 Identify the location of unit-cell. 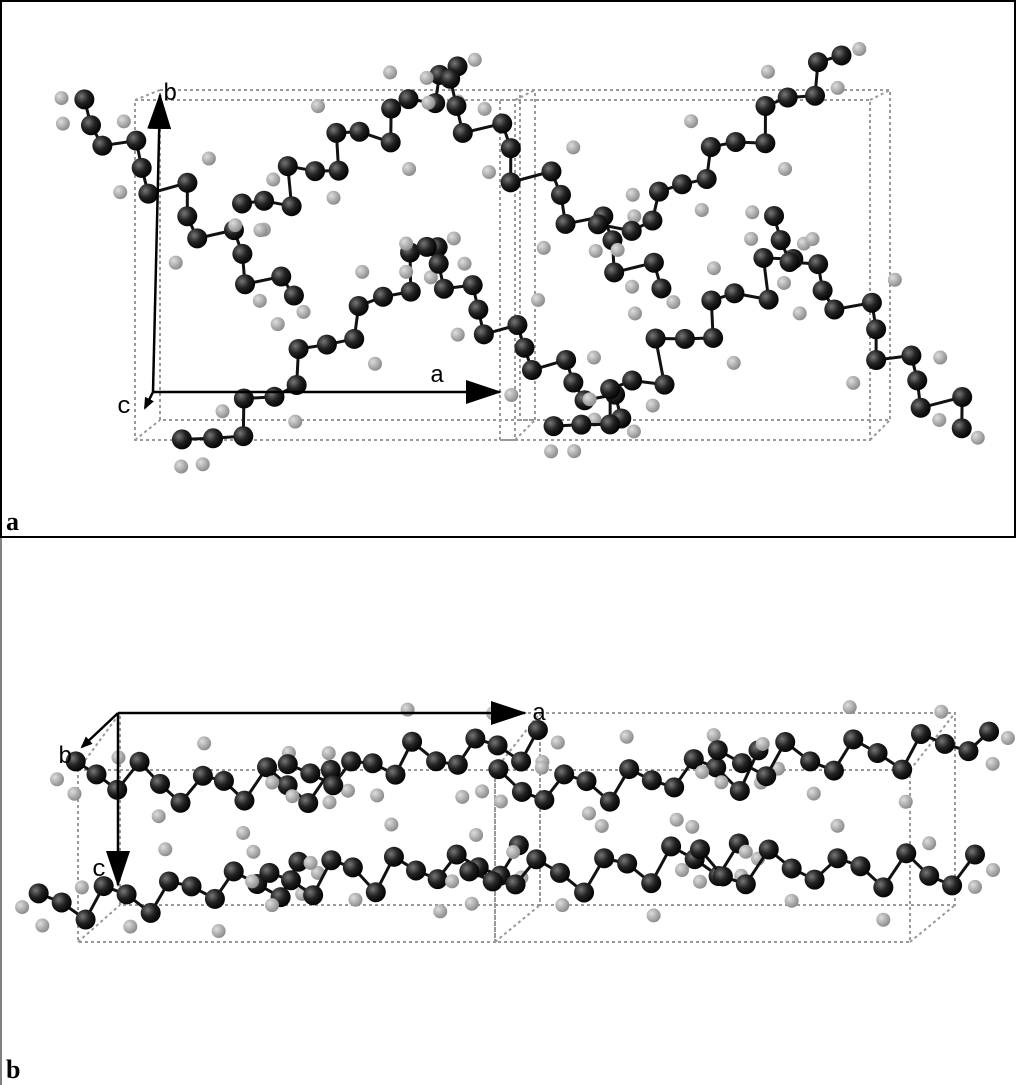
(695, 265).